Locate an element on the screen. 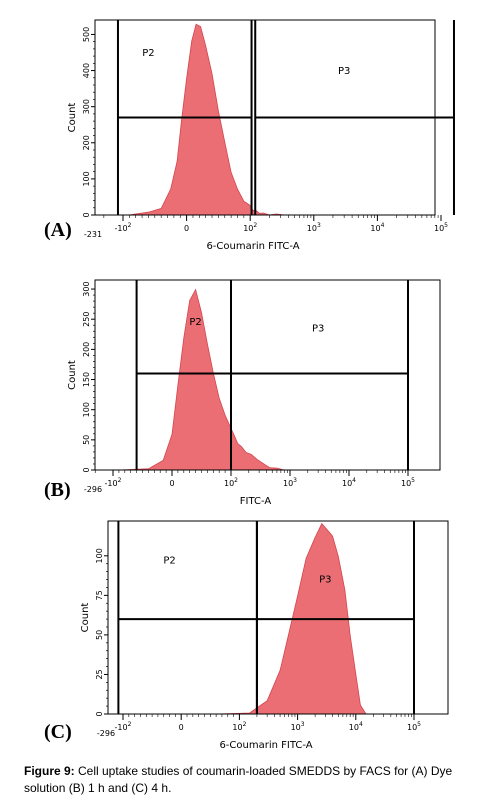  y-tick-label: 150 is located at coordinates (86, 379).